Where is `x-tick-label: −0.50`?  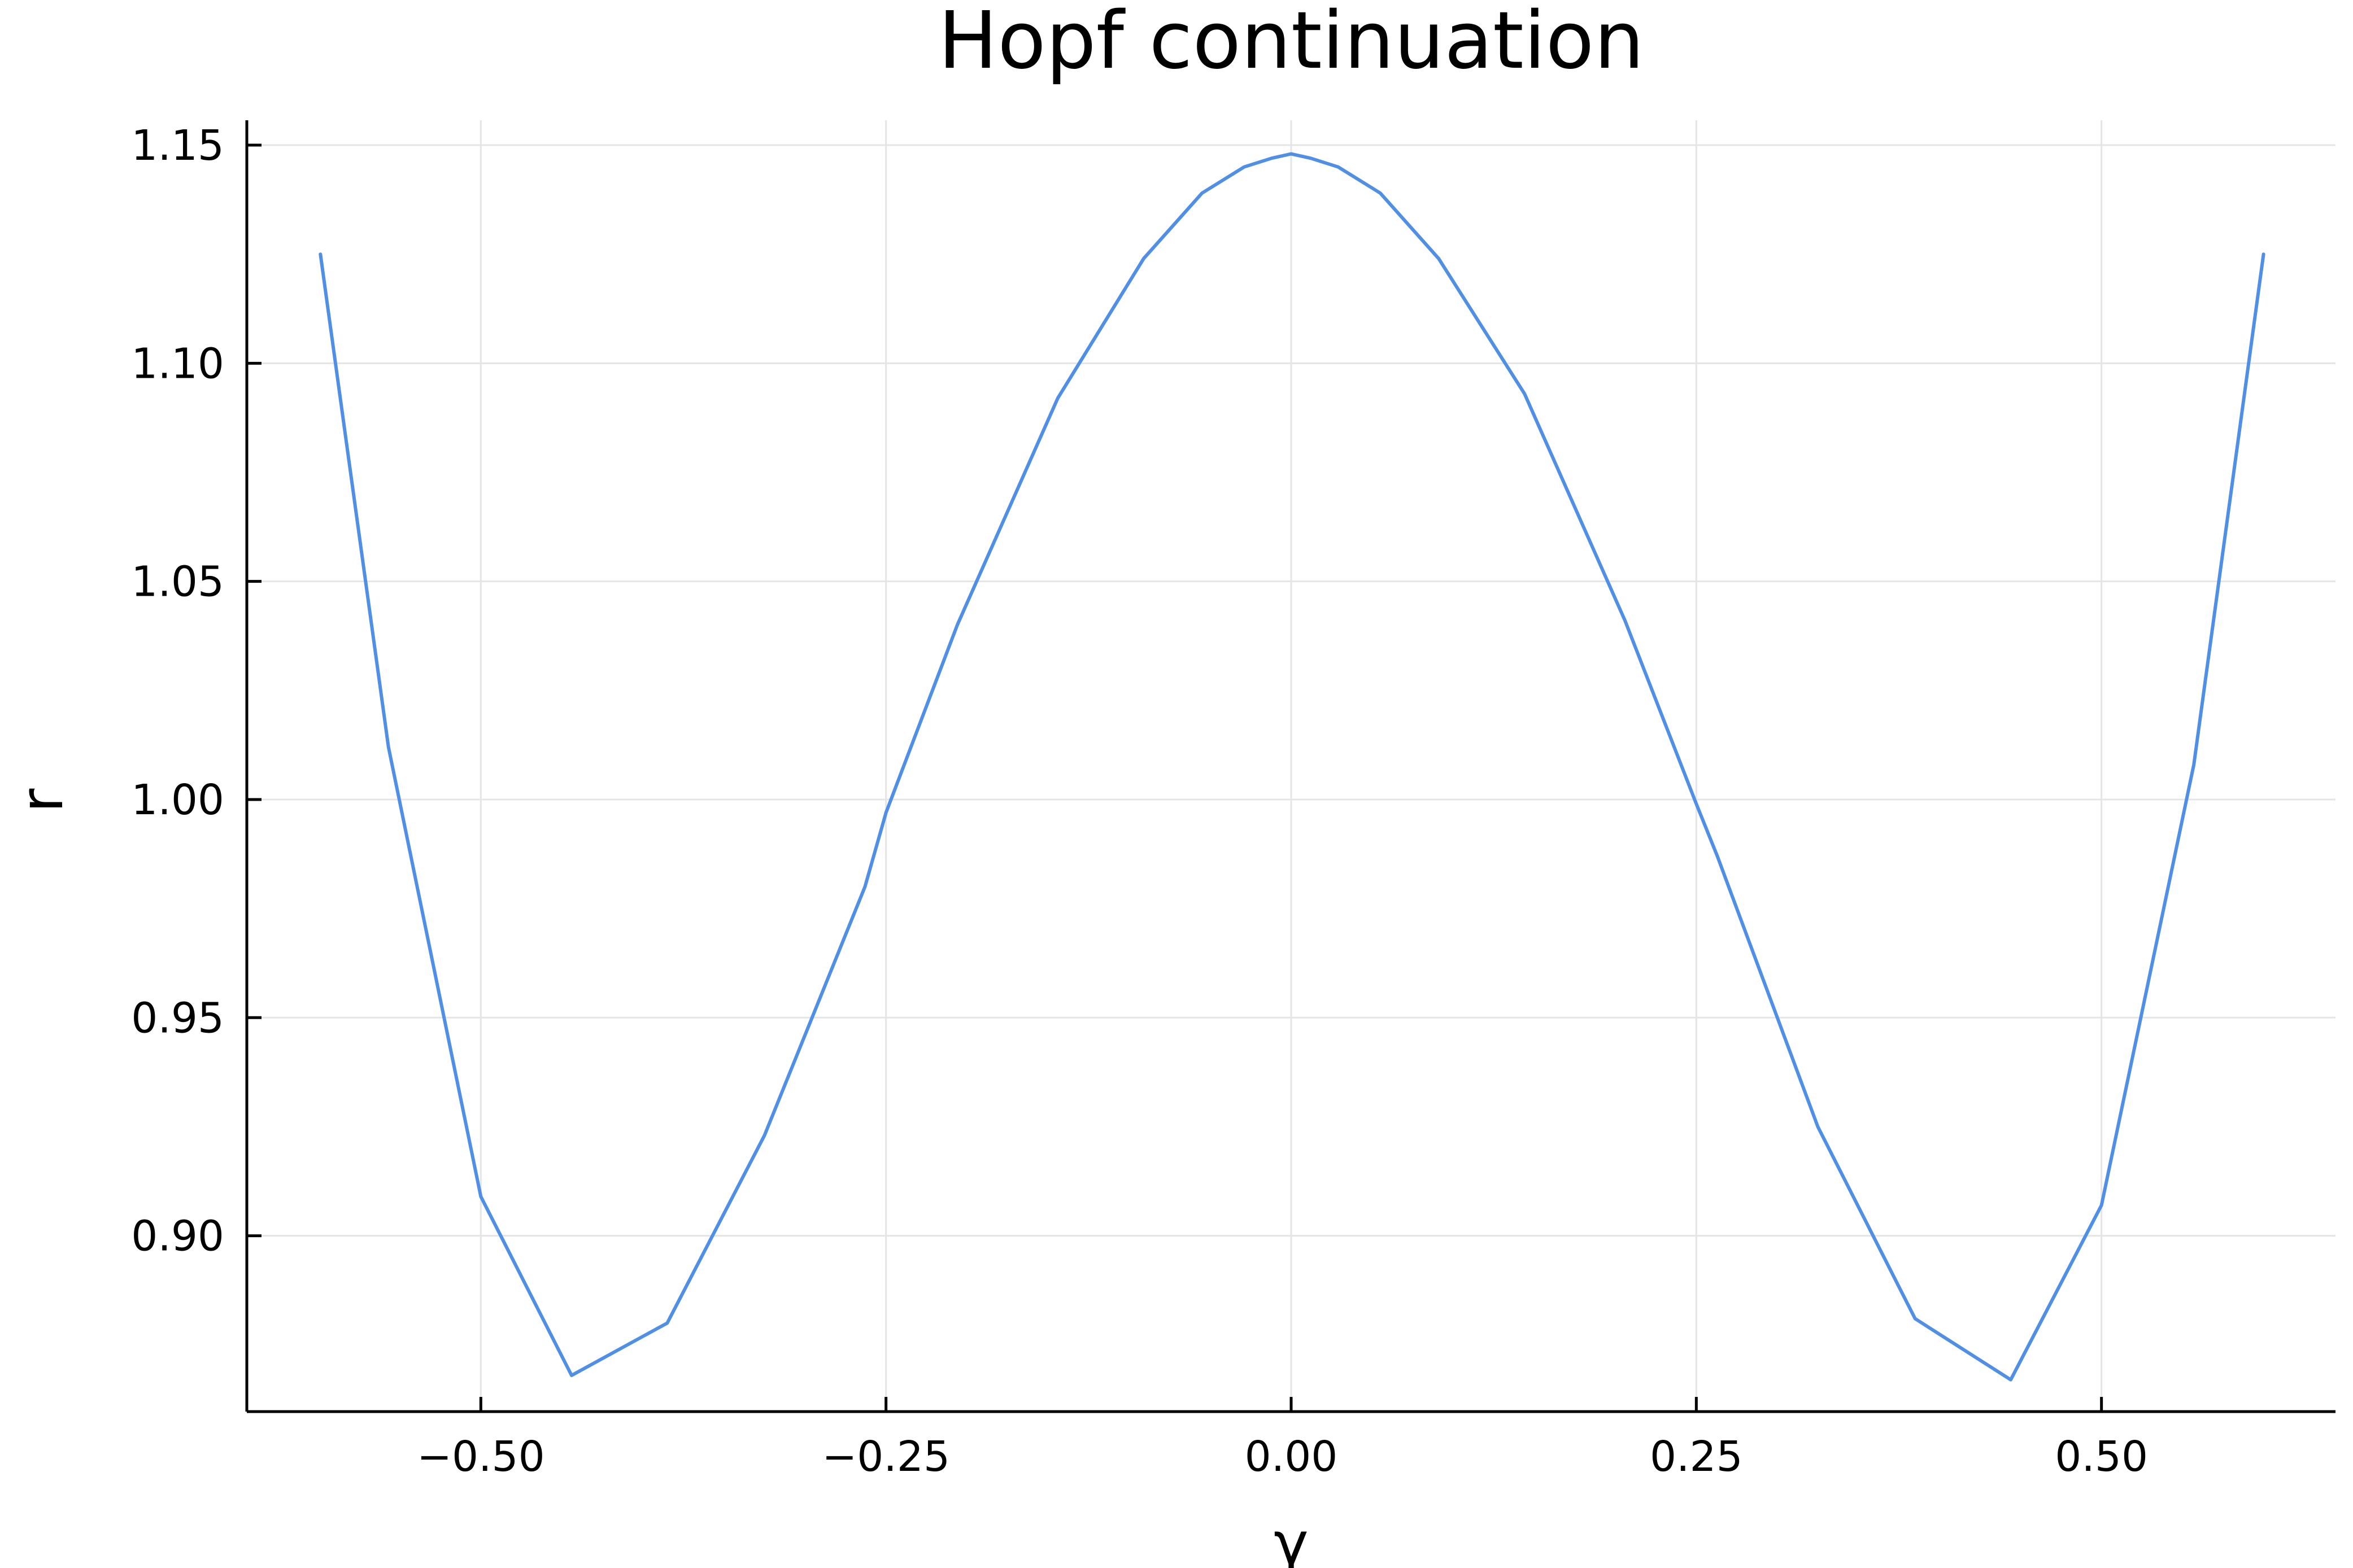
x-tick-label: −0.50 is located at coordinates (481, 1456).